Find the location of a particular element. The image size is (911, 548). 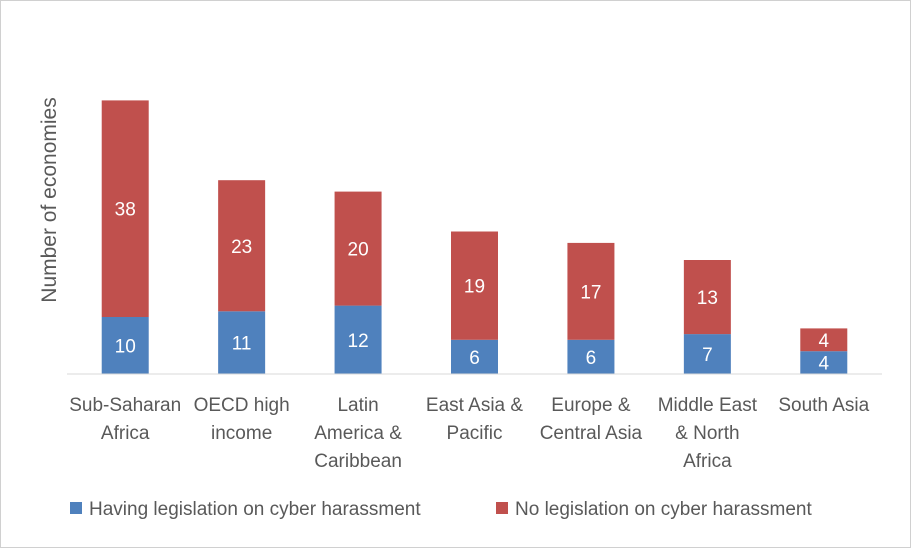

data-label-having-3: 6 is located at coordinates (474, 358).